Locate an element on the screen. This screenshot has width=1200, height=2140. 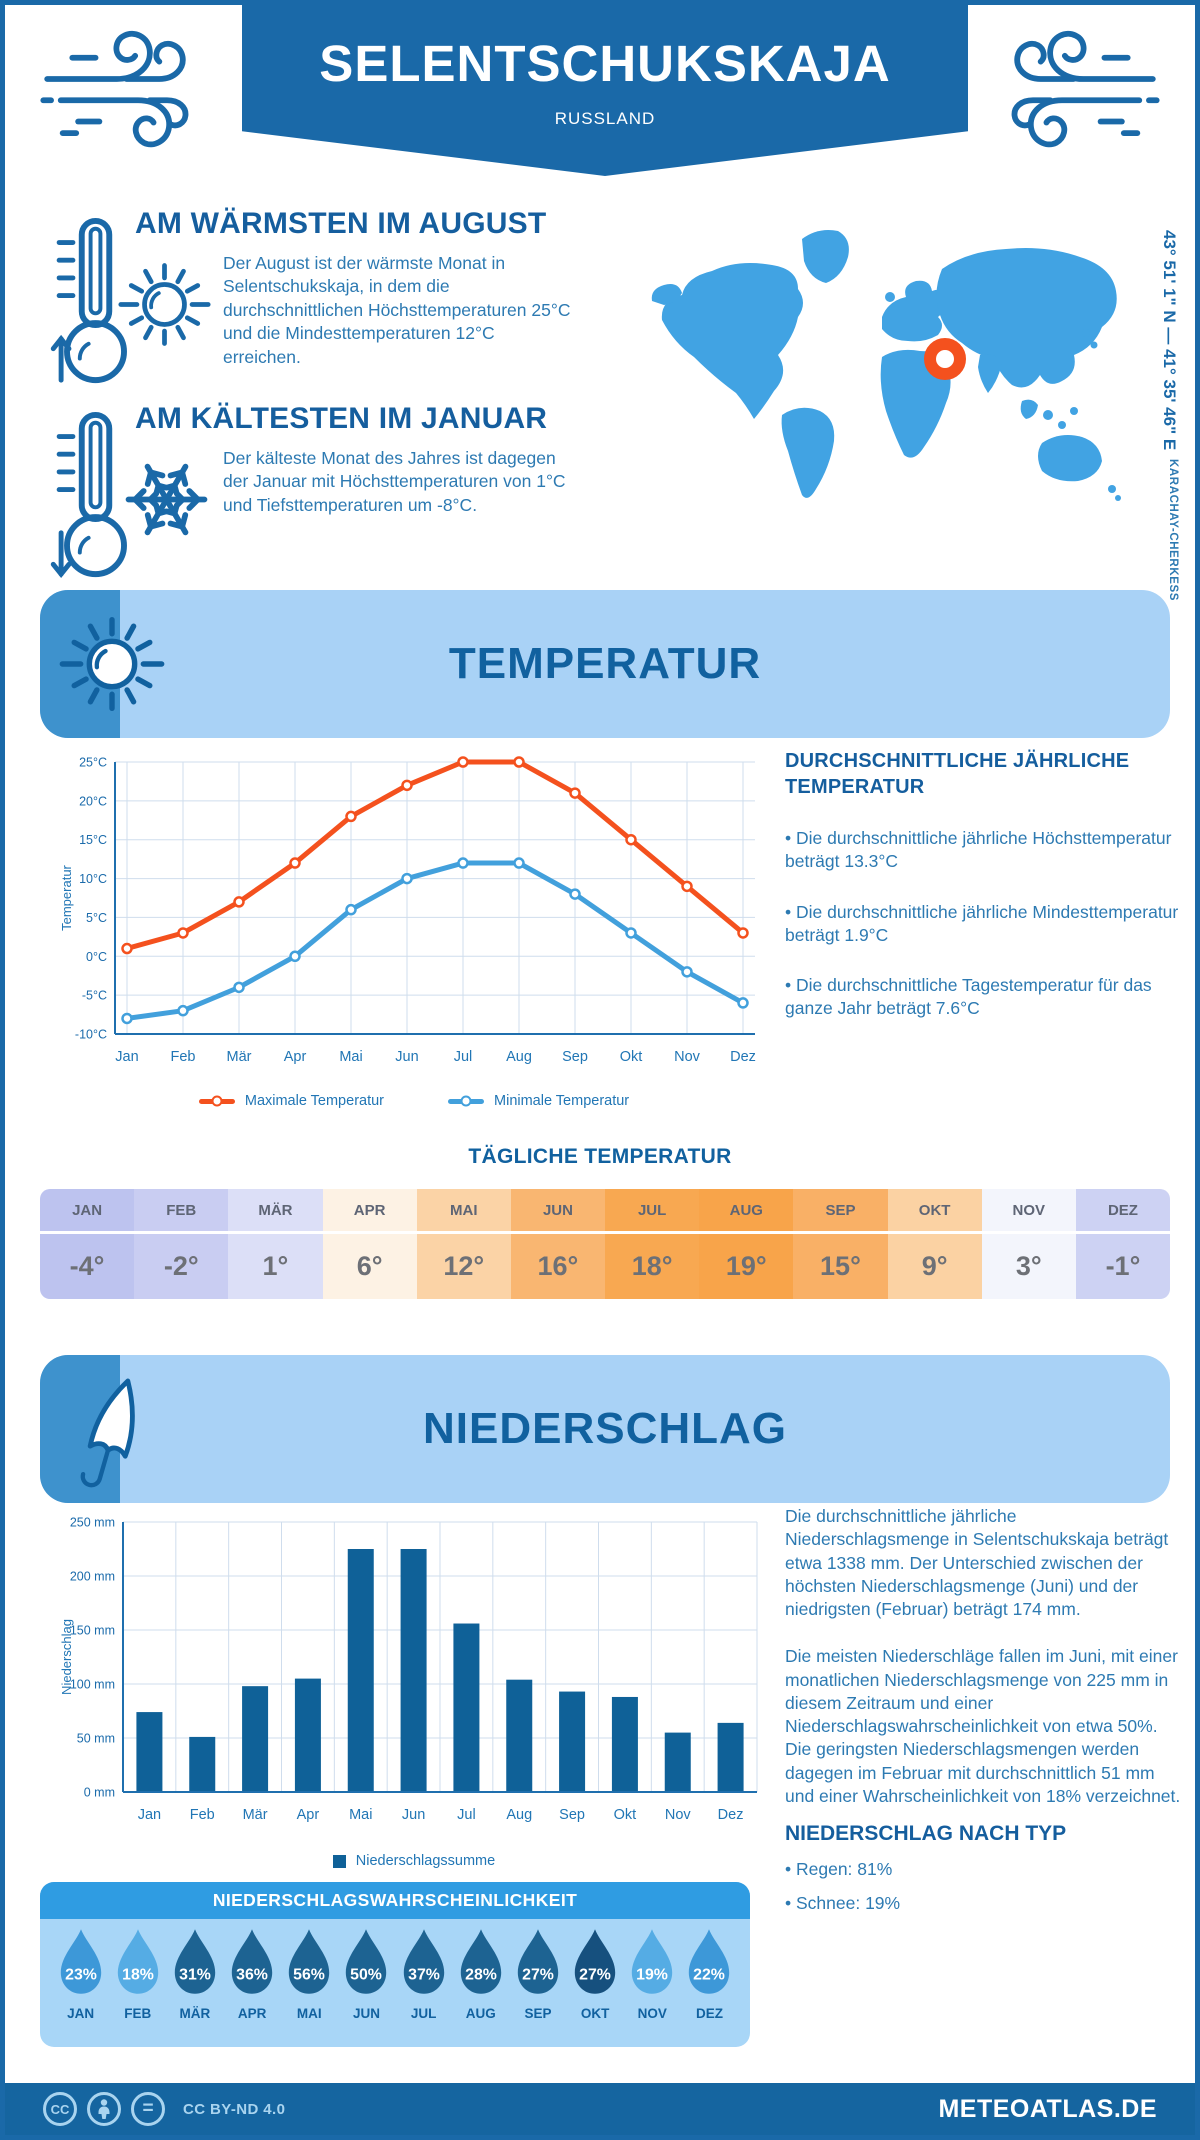
svg-text: 19% is located at coordinates (652, 1974).